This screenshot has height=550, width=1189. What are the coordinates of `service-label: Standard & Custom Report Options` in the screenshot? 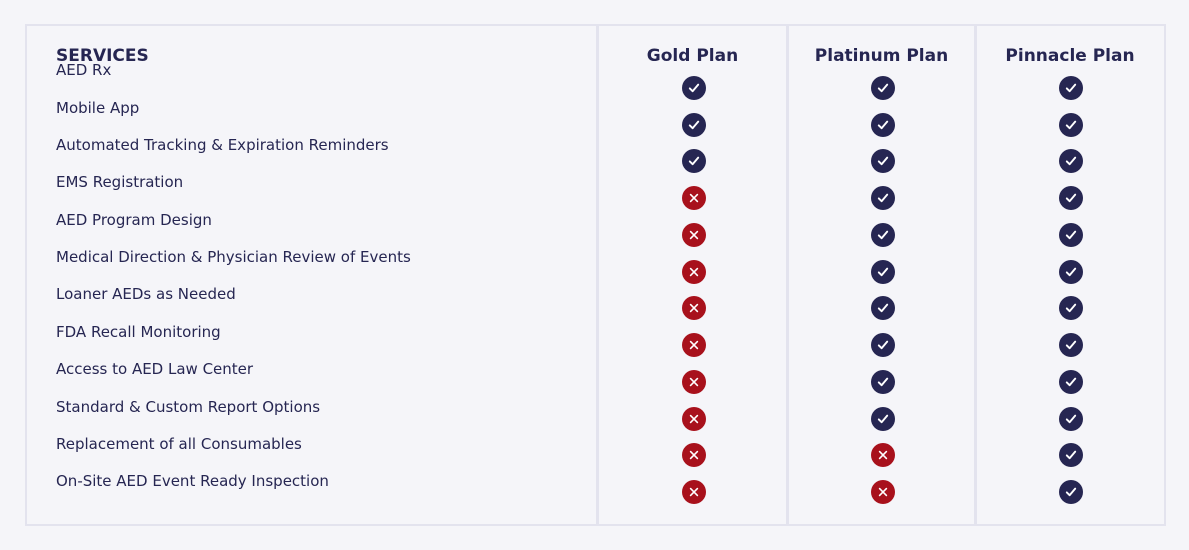 It's located at (188, 407).